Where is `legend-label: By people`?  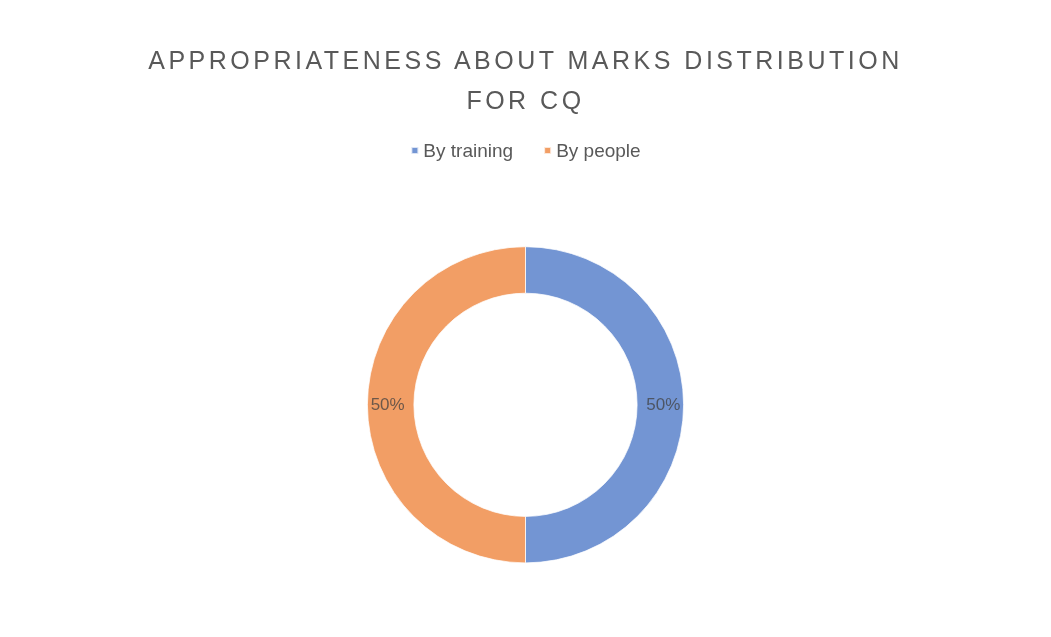 legend-label: By people is located at coordinates (598, 150).